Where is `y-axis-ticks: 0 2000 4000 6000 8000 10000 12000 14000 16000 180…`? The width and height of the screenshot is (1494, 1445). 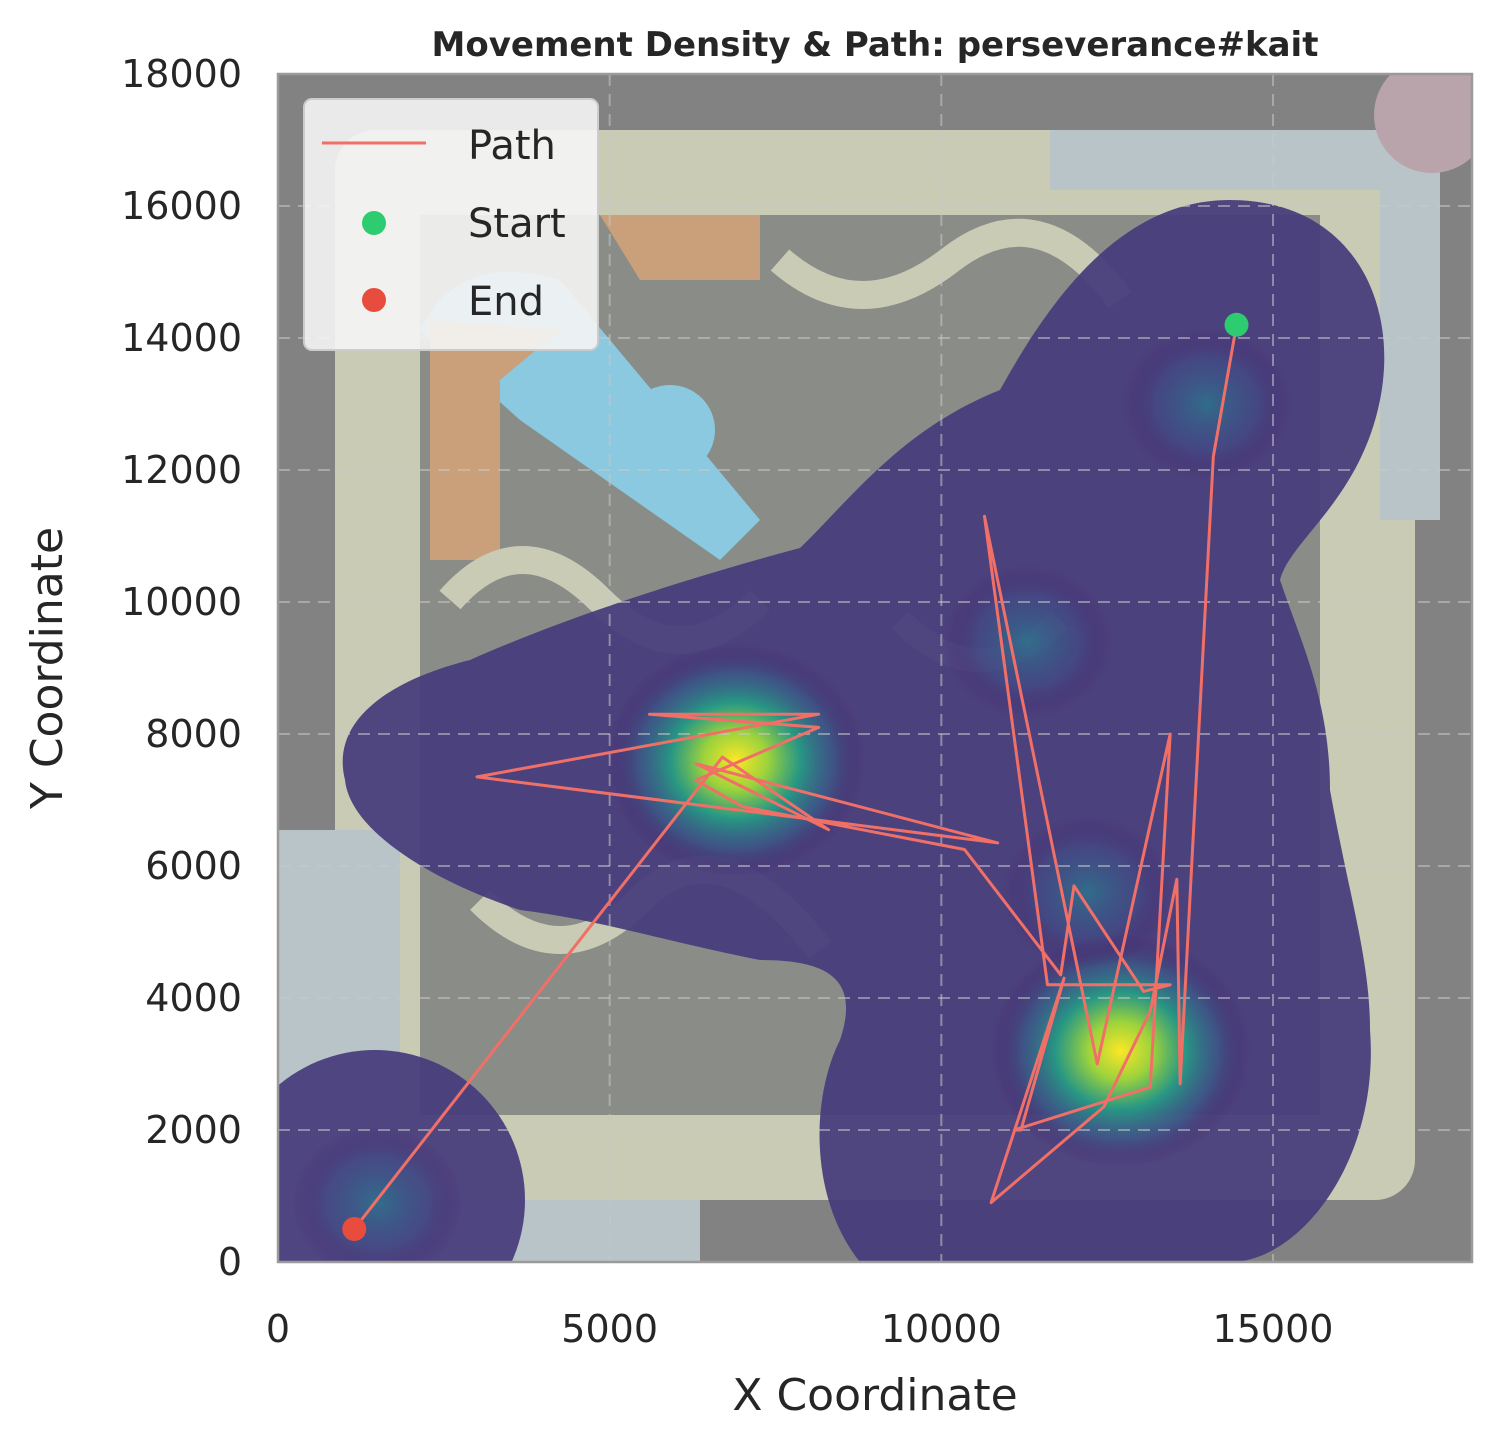 y-axis-ticks: 0 2000 4000 6000 8000 10000 12000 14000 16000 180… is located at coordinates (181, 668).